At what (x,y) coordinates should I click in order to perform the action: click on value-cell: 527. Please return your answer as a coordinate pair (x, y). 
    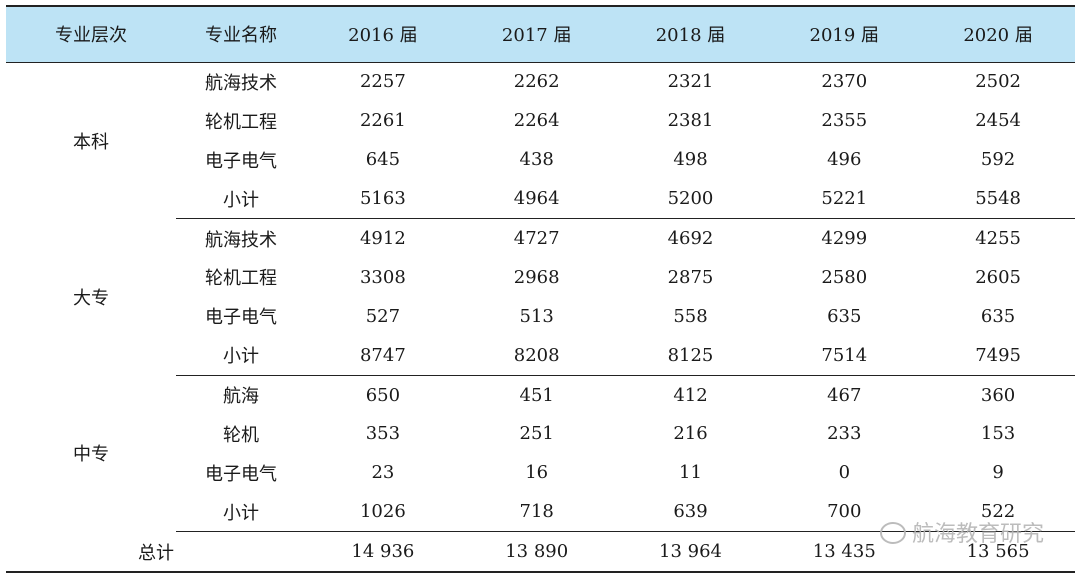
    Looking at the image, I should click on (383, 316).